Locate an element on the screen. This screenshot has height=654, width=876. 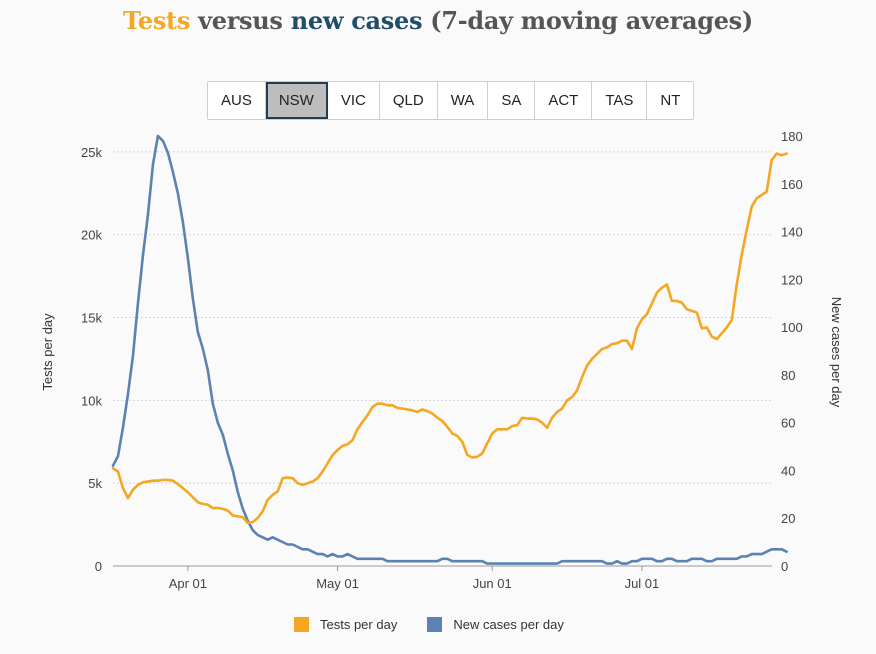
legend-swatch-new-cases is located at coordinates (435, 624).